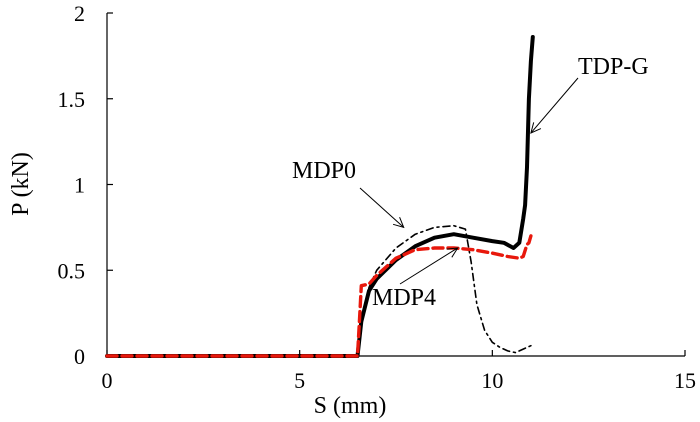 The image size is (700, 422). What do you see at coordinates (554, 105) in the screenshot?
I see `annotation-leader-tdp-g` at bounding box center [554, 105].